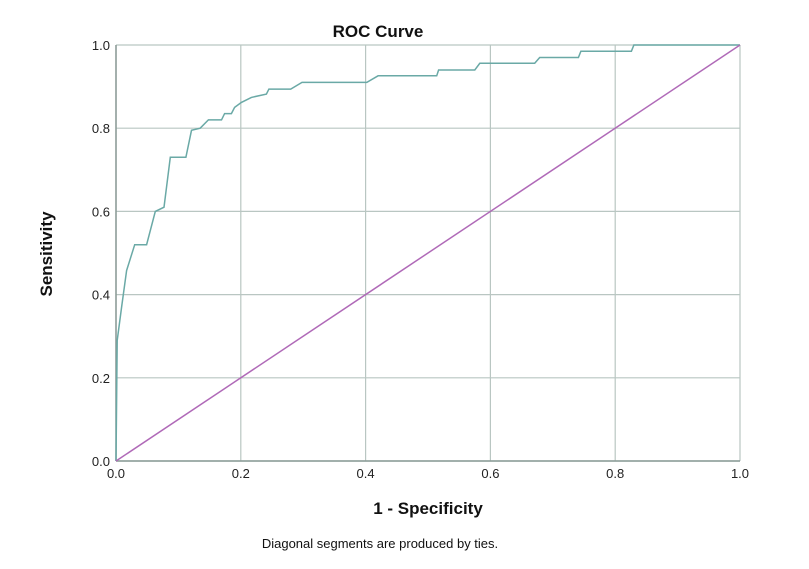 The height and width of the screenshot is (569, 809). Describe the element at coordinates (380, 543) in the screenshot. I see `footnote: Diagonal segments are produced by ties.` at that location.